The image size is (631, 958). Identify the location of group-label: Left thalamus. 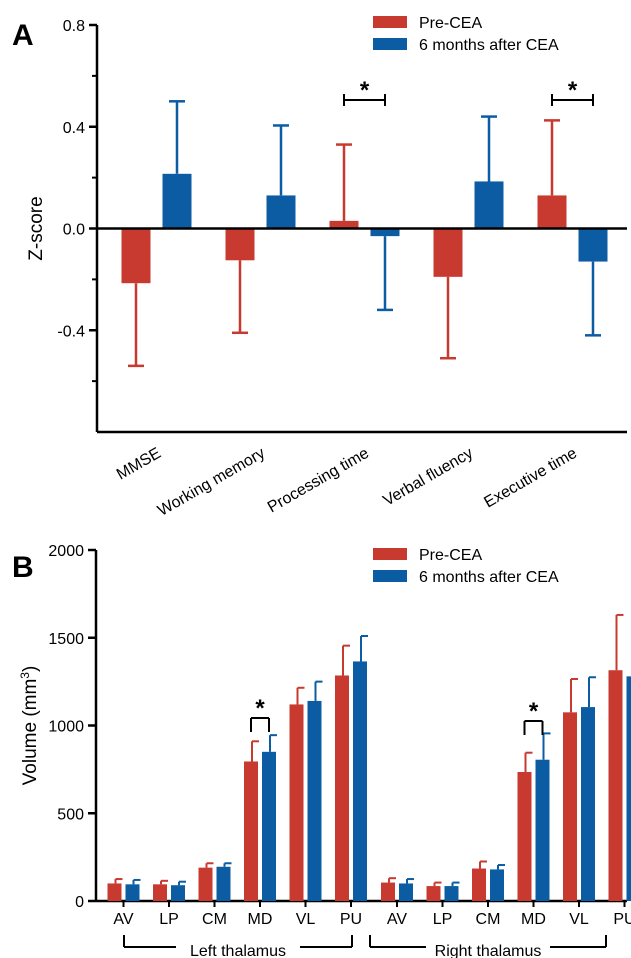
(238, 950).